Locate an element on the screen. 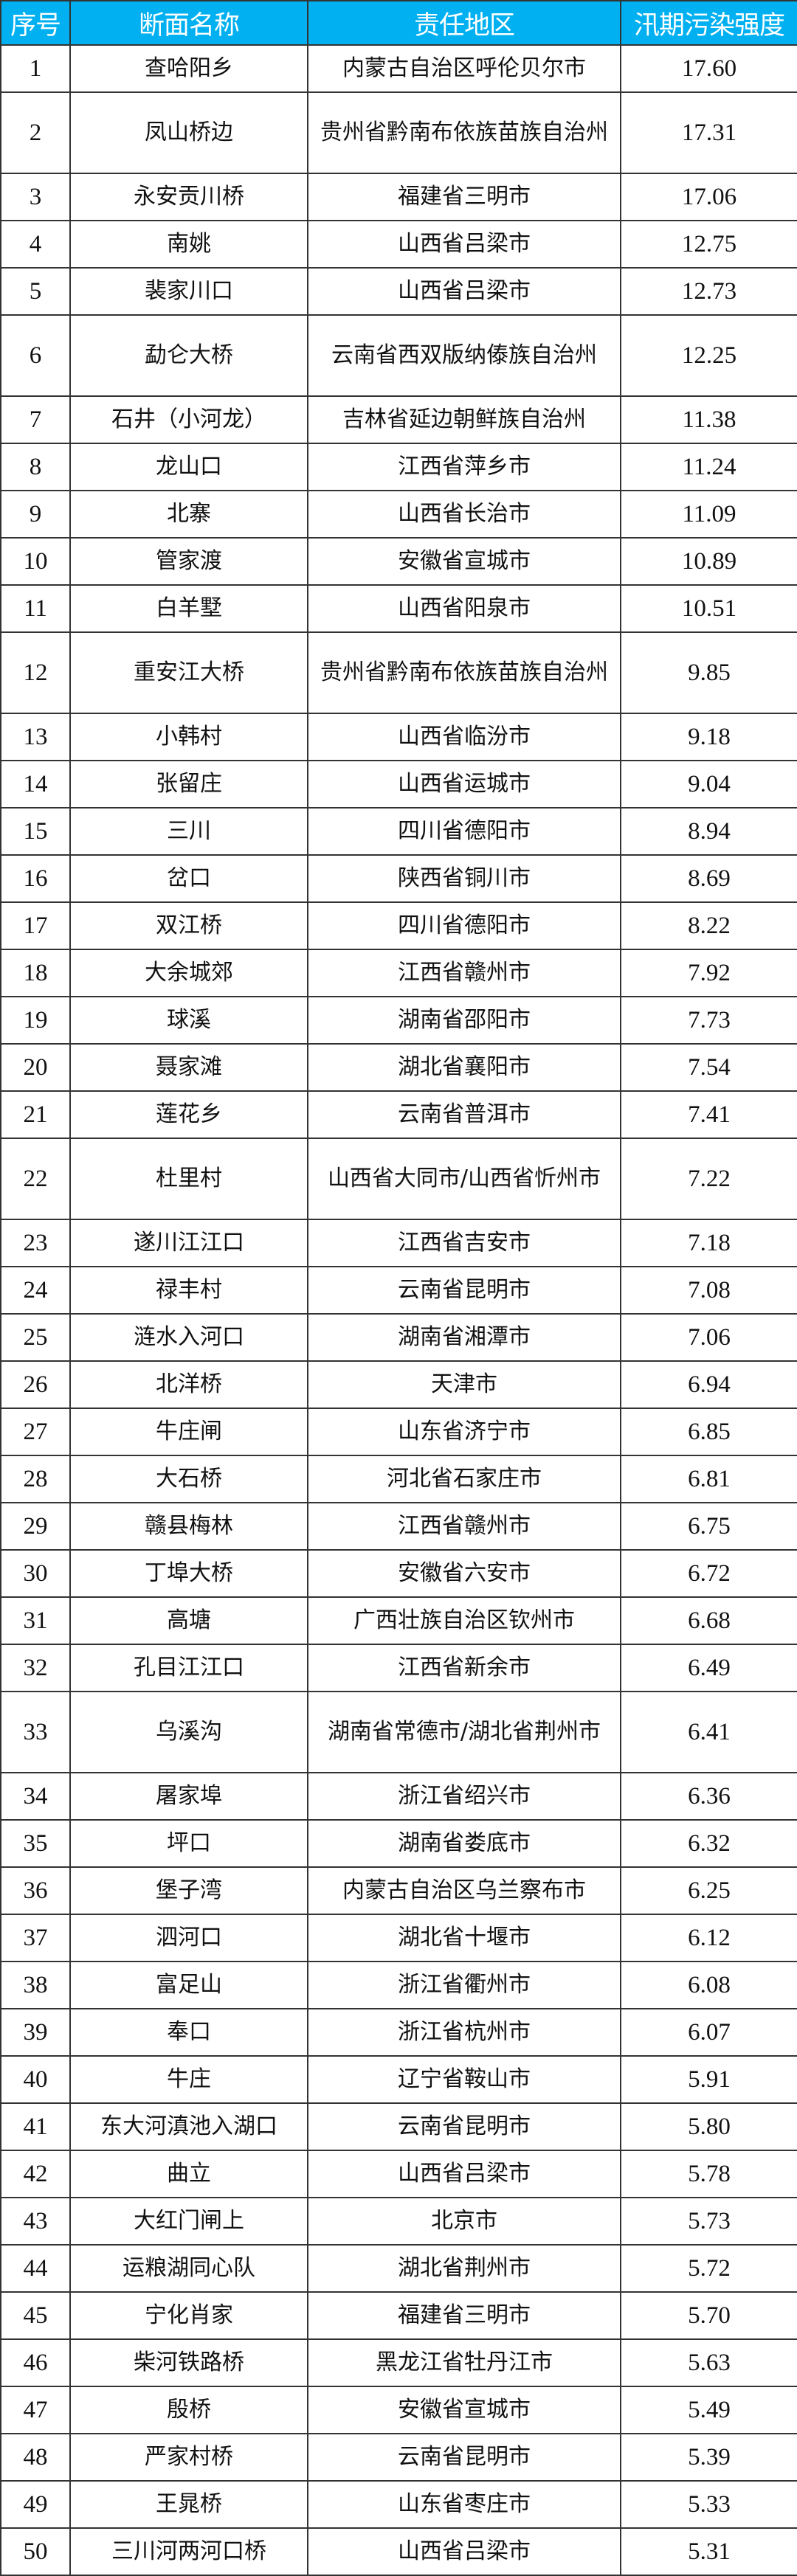 This screenshot has height=2576, width=797. row-index: 5 is located at coordinates (35, 292).